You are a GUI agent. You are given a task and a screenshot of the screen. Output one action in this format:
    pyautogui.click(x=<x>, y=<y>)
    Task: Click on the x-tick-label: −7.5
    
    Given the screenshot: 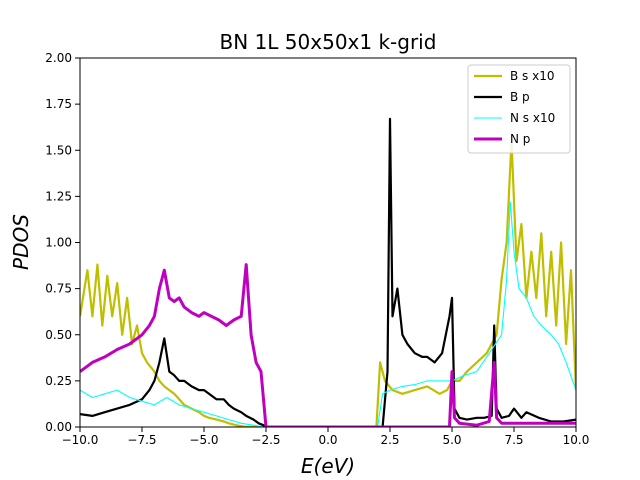 What is the action you would take?
    pyautogui.click(x=141, y=440)
    